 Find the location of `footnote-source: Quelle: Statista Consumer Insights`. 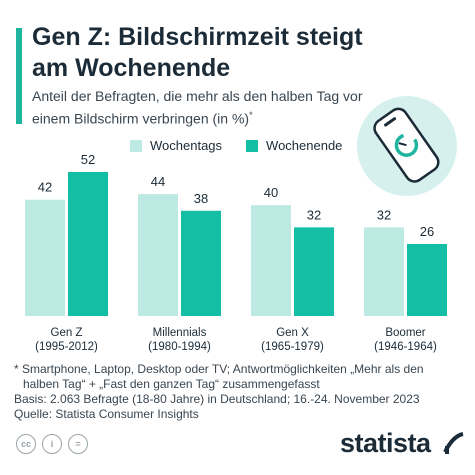

footnote-source: Quelle: Statista Consumer Insights is located at coordinates (106, 414).